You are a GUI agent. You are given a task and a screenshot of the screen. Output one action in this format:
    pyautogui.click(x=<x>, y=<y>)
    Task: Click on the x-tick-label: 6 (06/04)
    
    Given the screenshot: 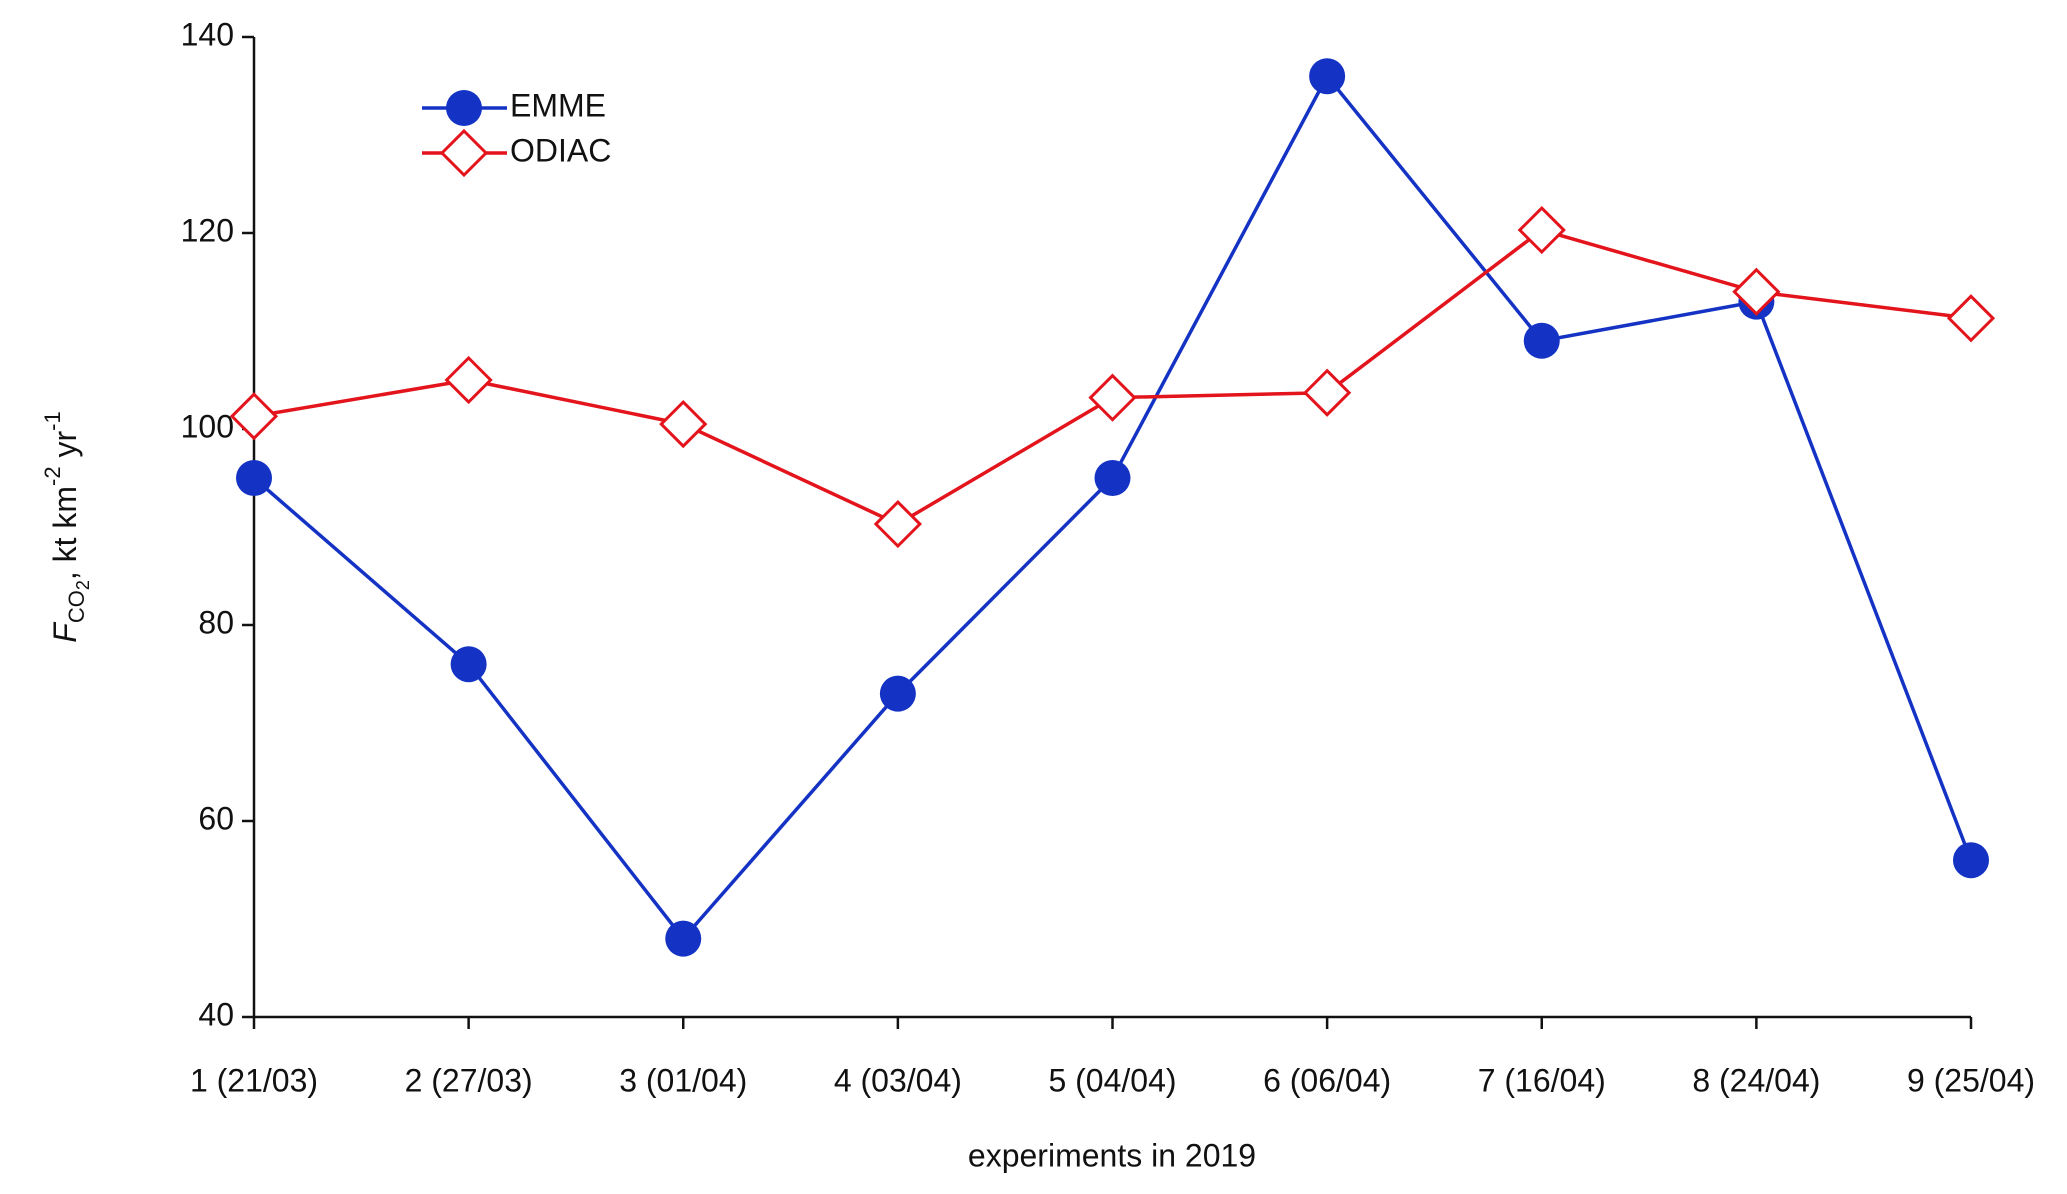 What is the action you would take?
    pyautogui.click(x=1327, y=1080)
    